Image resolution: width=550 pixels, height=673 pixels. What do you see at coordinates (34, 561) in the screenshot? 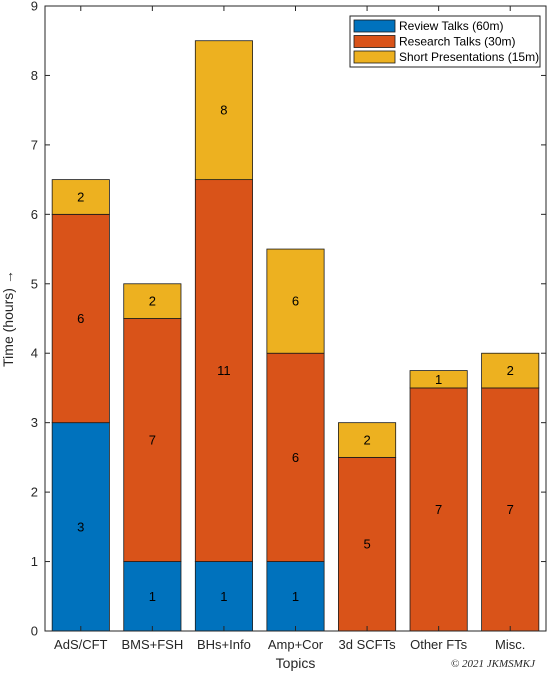
I see `y-tick-label: 1` at bounding box center [34, 561].